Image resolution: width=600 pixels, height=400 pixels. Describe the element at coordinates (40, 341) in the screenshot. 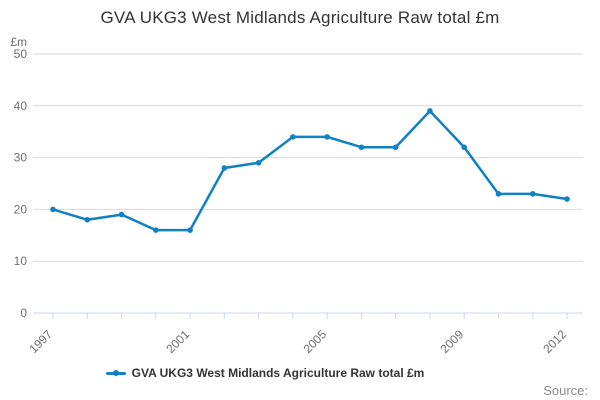

I see `x-tick-label: 1997` at that location.